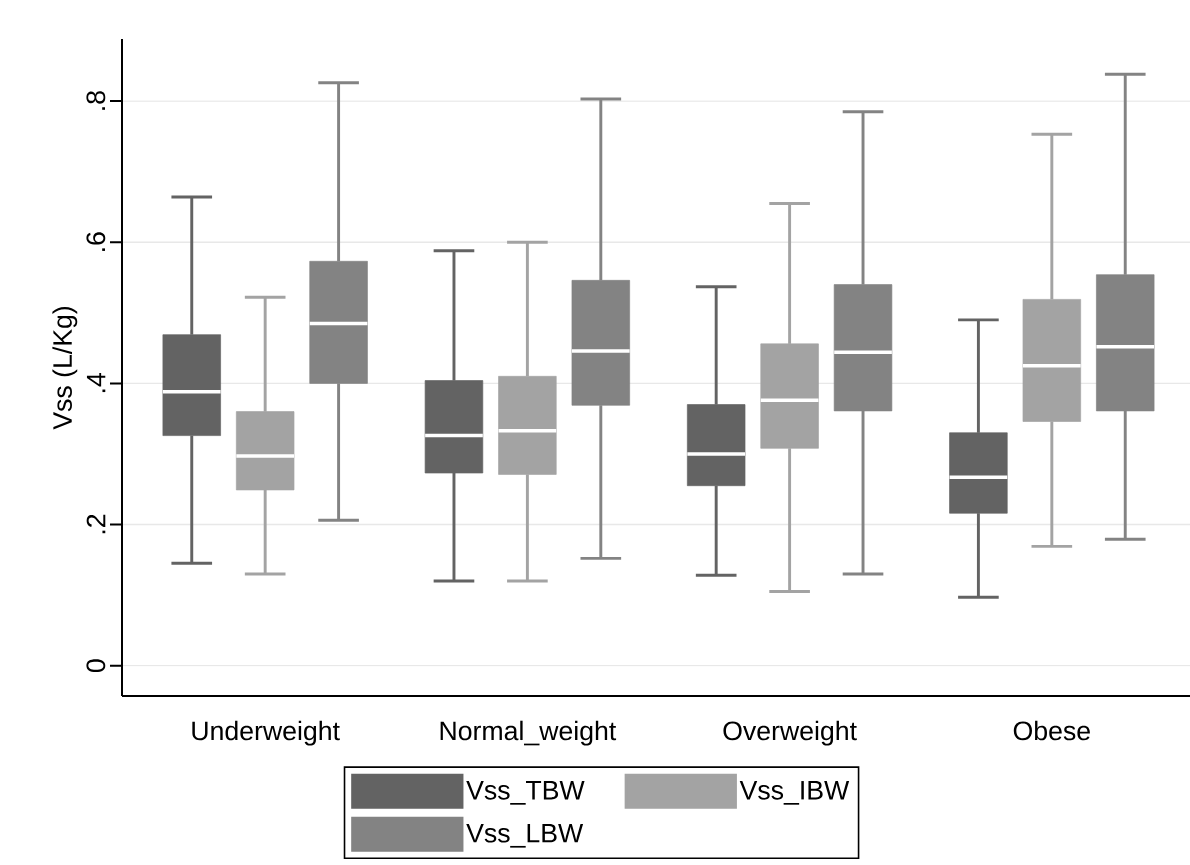 The image size is (1190, 865). I want to click on x-tick-label: Obese, so click(1051, 730).